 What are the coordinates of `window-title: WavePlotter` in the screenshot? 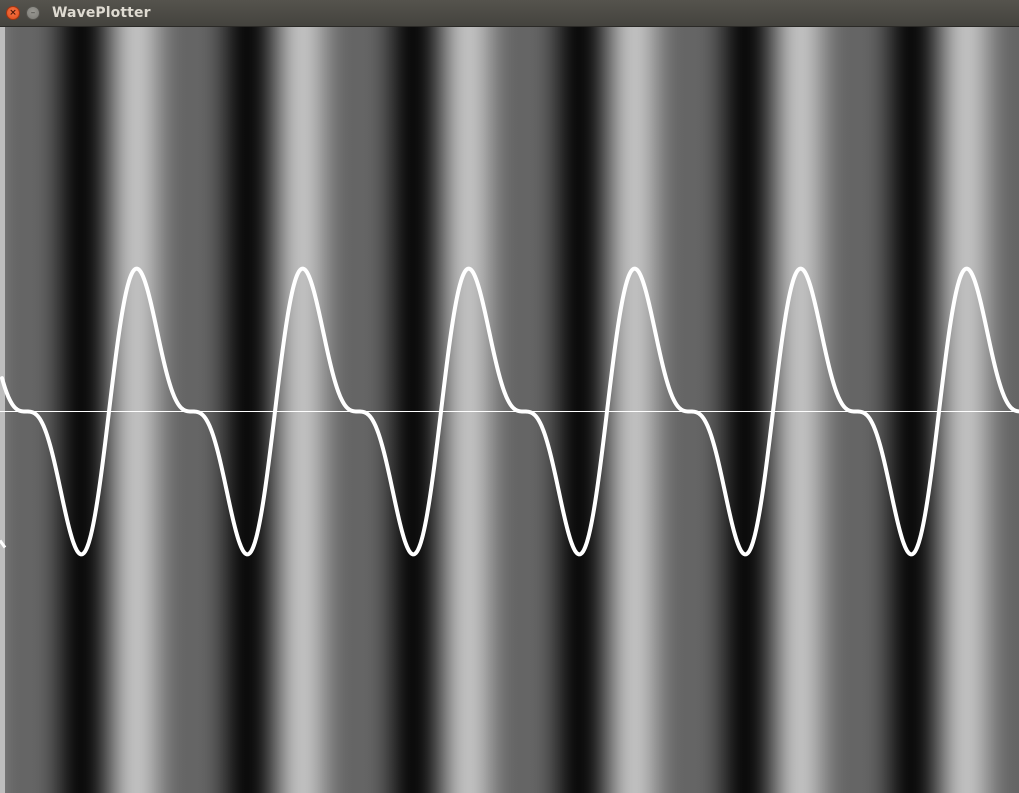 It's located at (101, 13).